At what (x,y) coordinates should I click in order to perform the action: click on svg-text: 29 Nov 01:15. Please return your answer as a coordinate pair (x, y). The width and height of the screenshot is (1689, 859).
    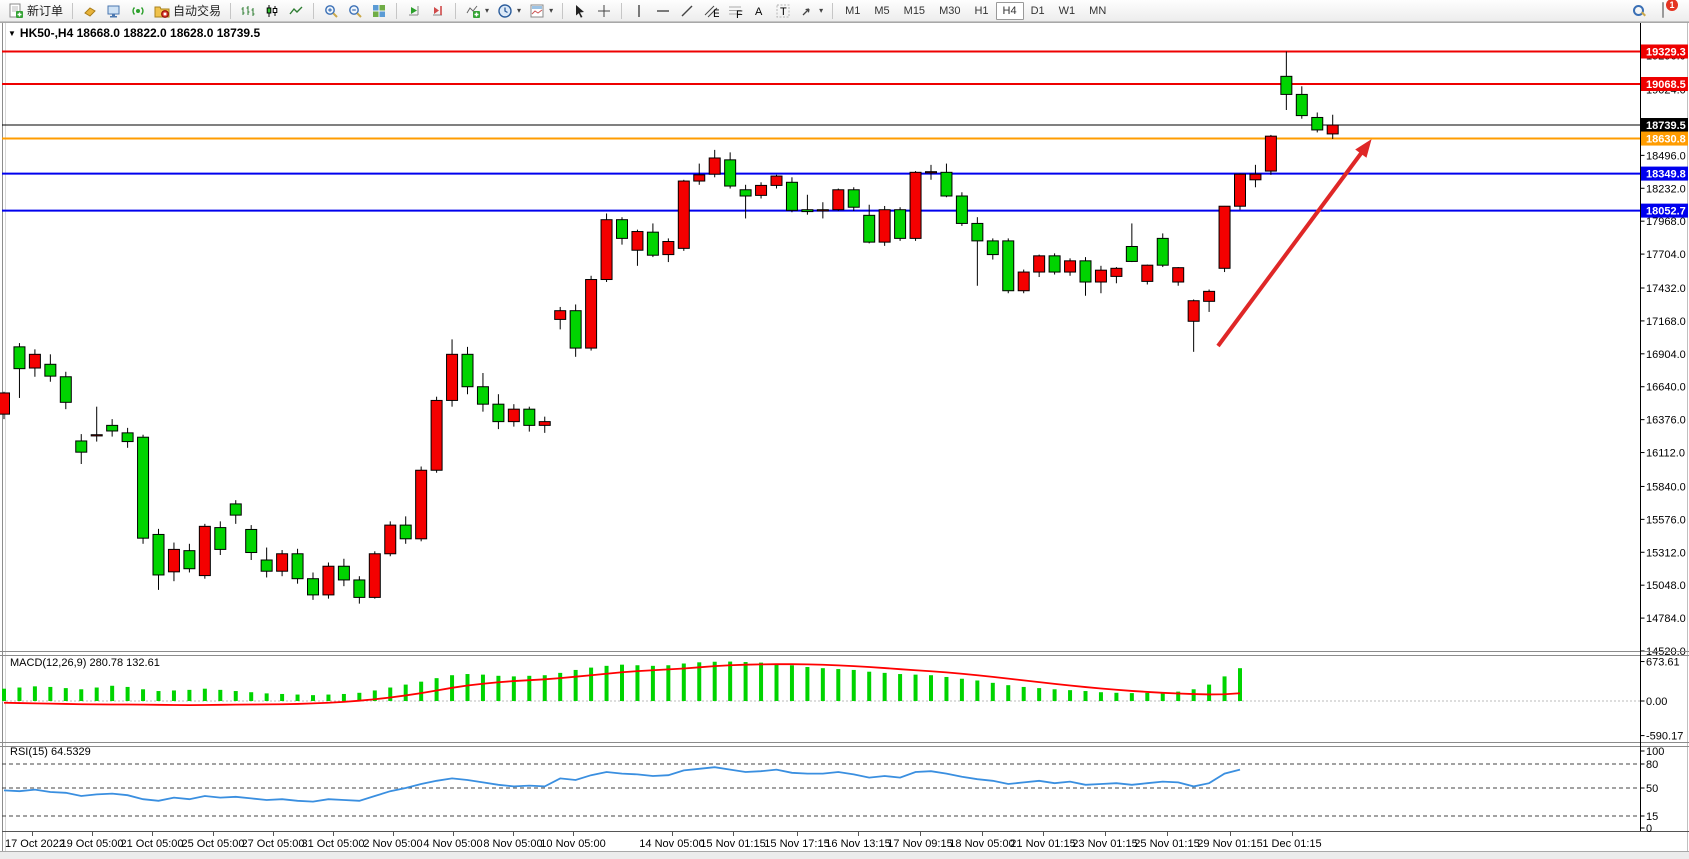
    Looking at the image, I should click on (1229, 844).